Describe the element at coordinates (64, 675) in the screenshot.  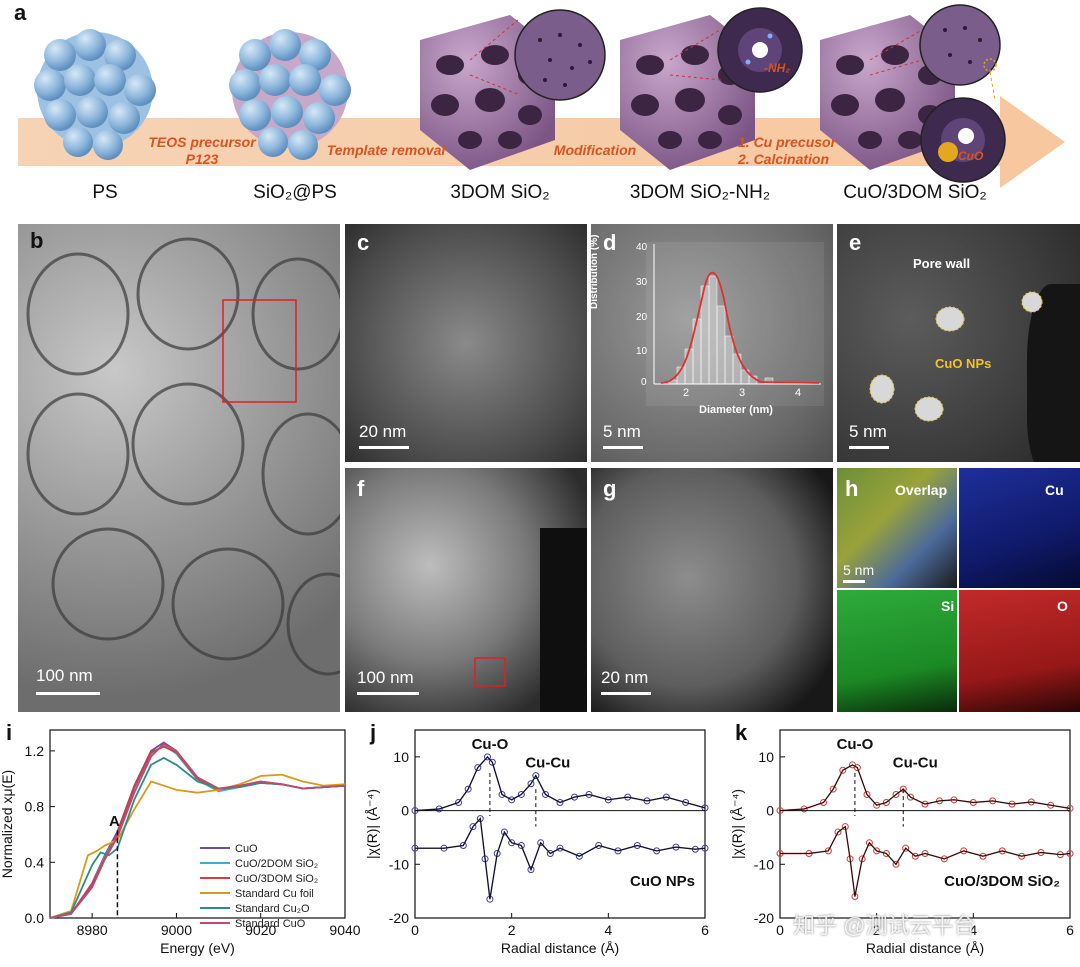
I see `scale-label-b: 100 nm` at that location.